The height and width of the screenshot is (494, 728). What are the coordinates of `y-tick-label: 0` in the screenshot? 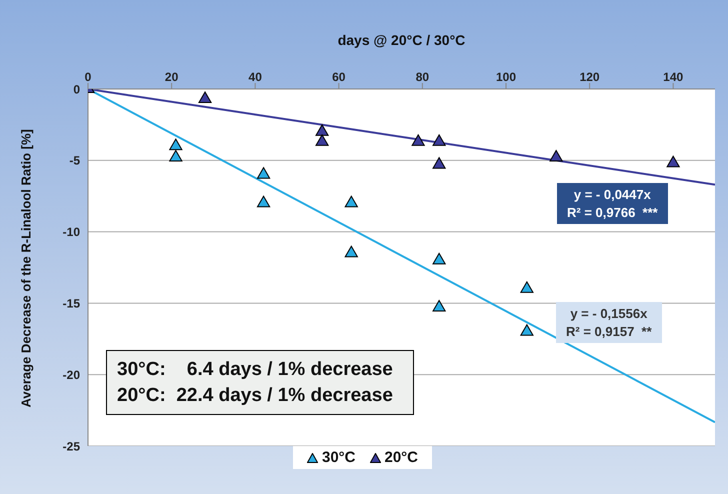 It's located at (76, 89).